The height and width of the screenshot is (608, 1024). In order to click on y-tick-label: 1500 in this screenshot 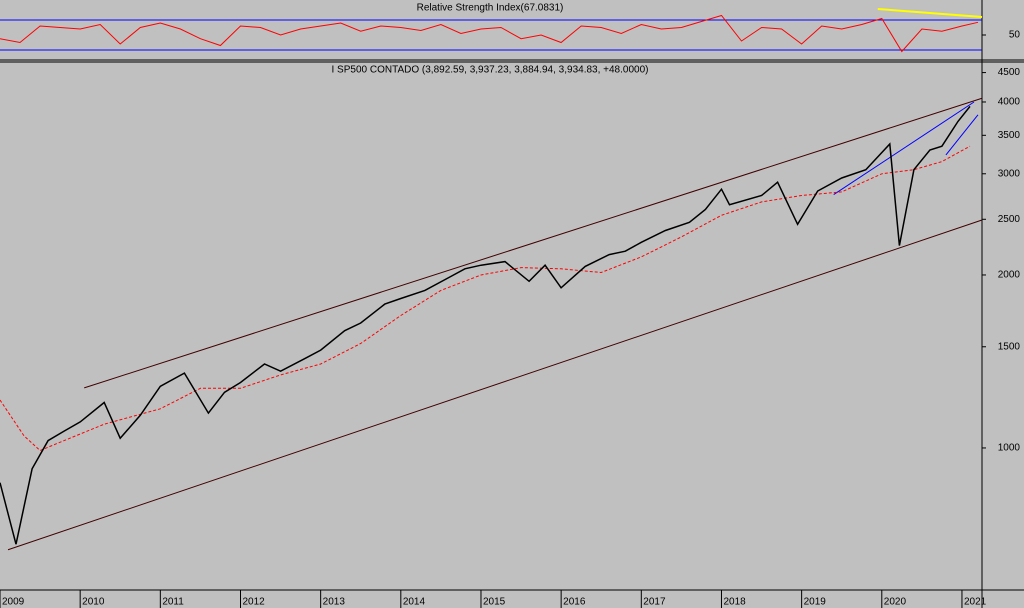, I will do `click(1009, 346)`.